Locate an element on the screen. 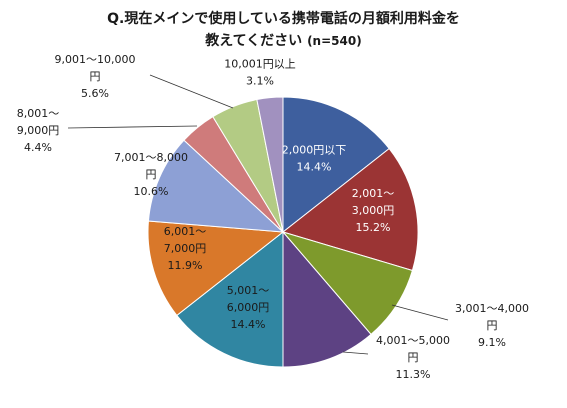 This screenshot has height=408, width=567. slice-value-7: 10.6% is located at coordinates (151, 191).